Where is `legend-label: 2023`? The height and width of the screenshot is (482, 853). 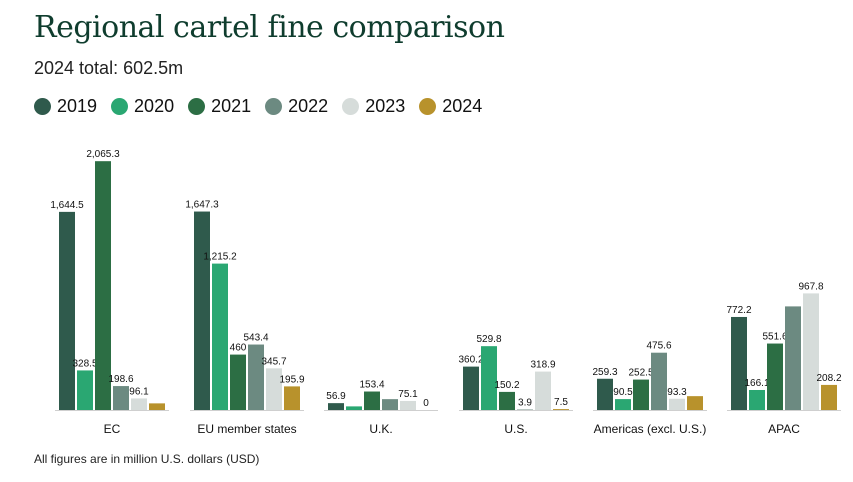 legend-label: 2023 is located at coordinates (385, 106).